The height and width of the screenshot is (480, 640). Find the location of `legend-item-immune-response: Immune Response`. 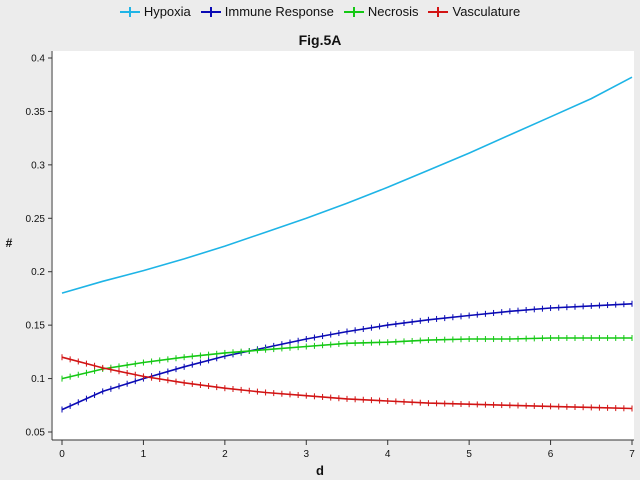

legend-item-immune-response: Immune Response is located at coordinates (267, 11).